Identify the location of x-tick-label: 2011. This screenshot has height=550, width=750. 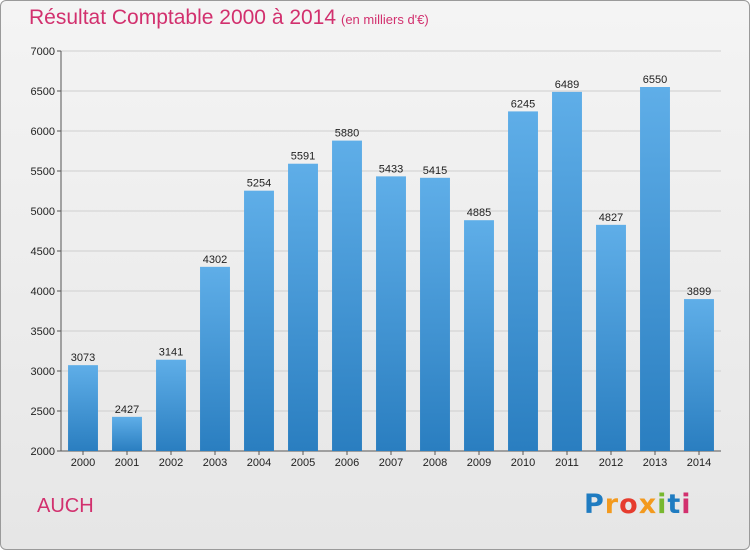
(567, 463).